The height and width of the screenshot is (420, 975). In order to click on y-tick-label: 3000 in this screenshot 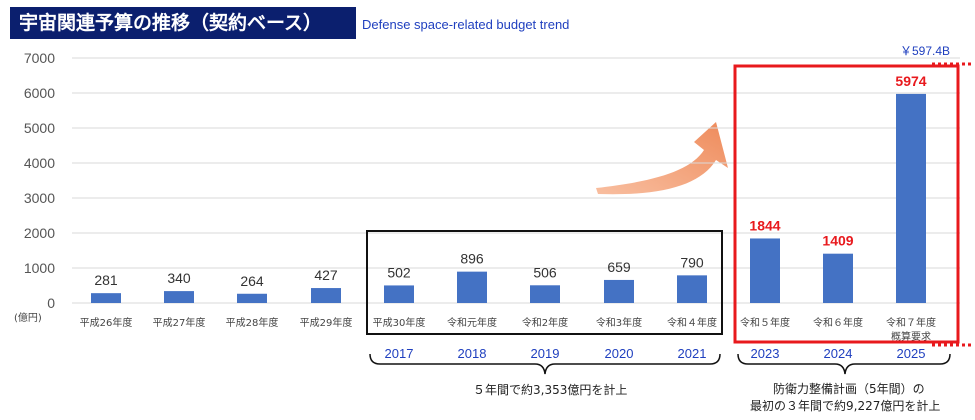, I will do `click(39, 198)`.